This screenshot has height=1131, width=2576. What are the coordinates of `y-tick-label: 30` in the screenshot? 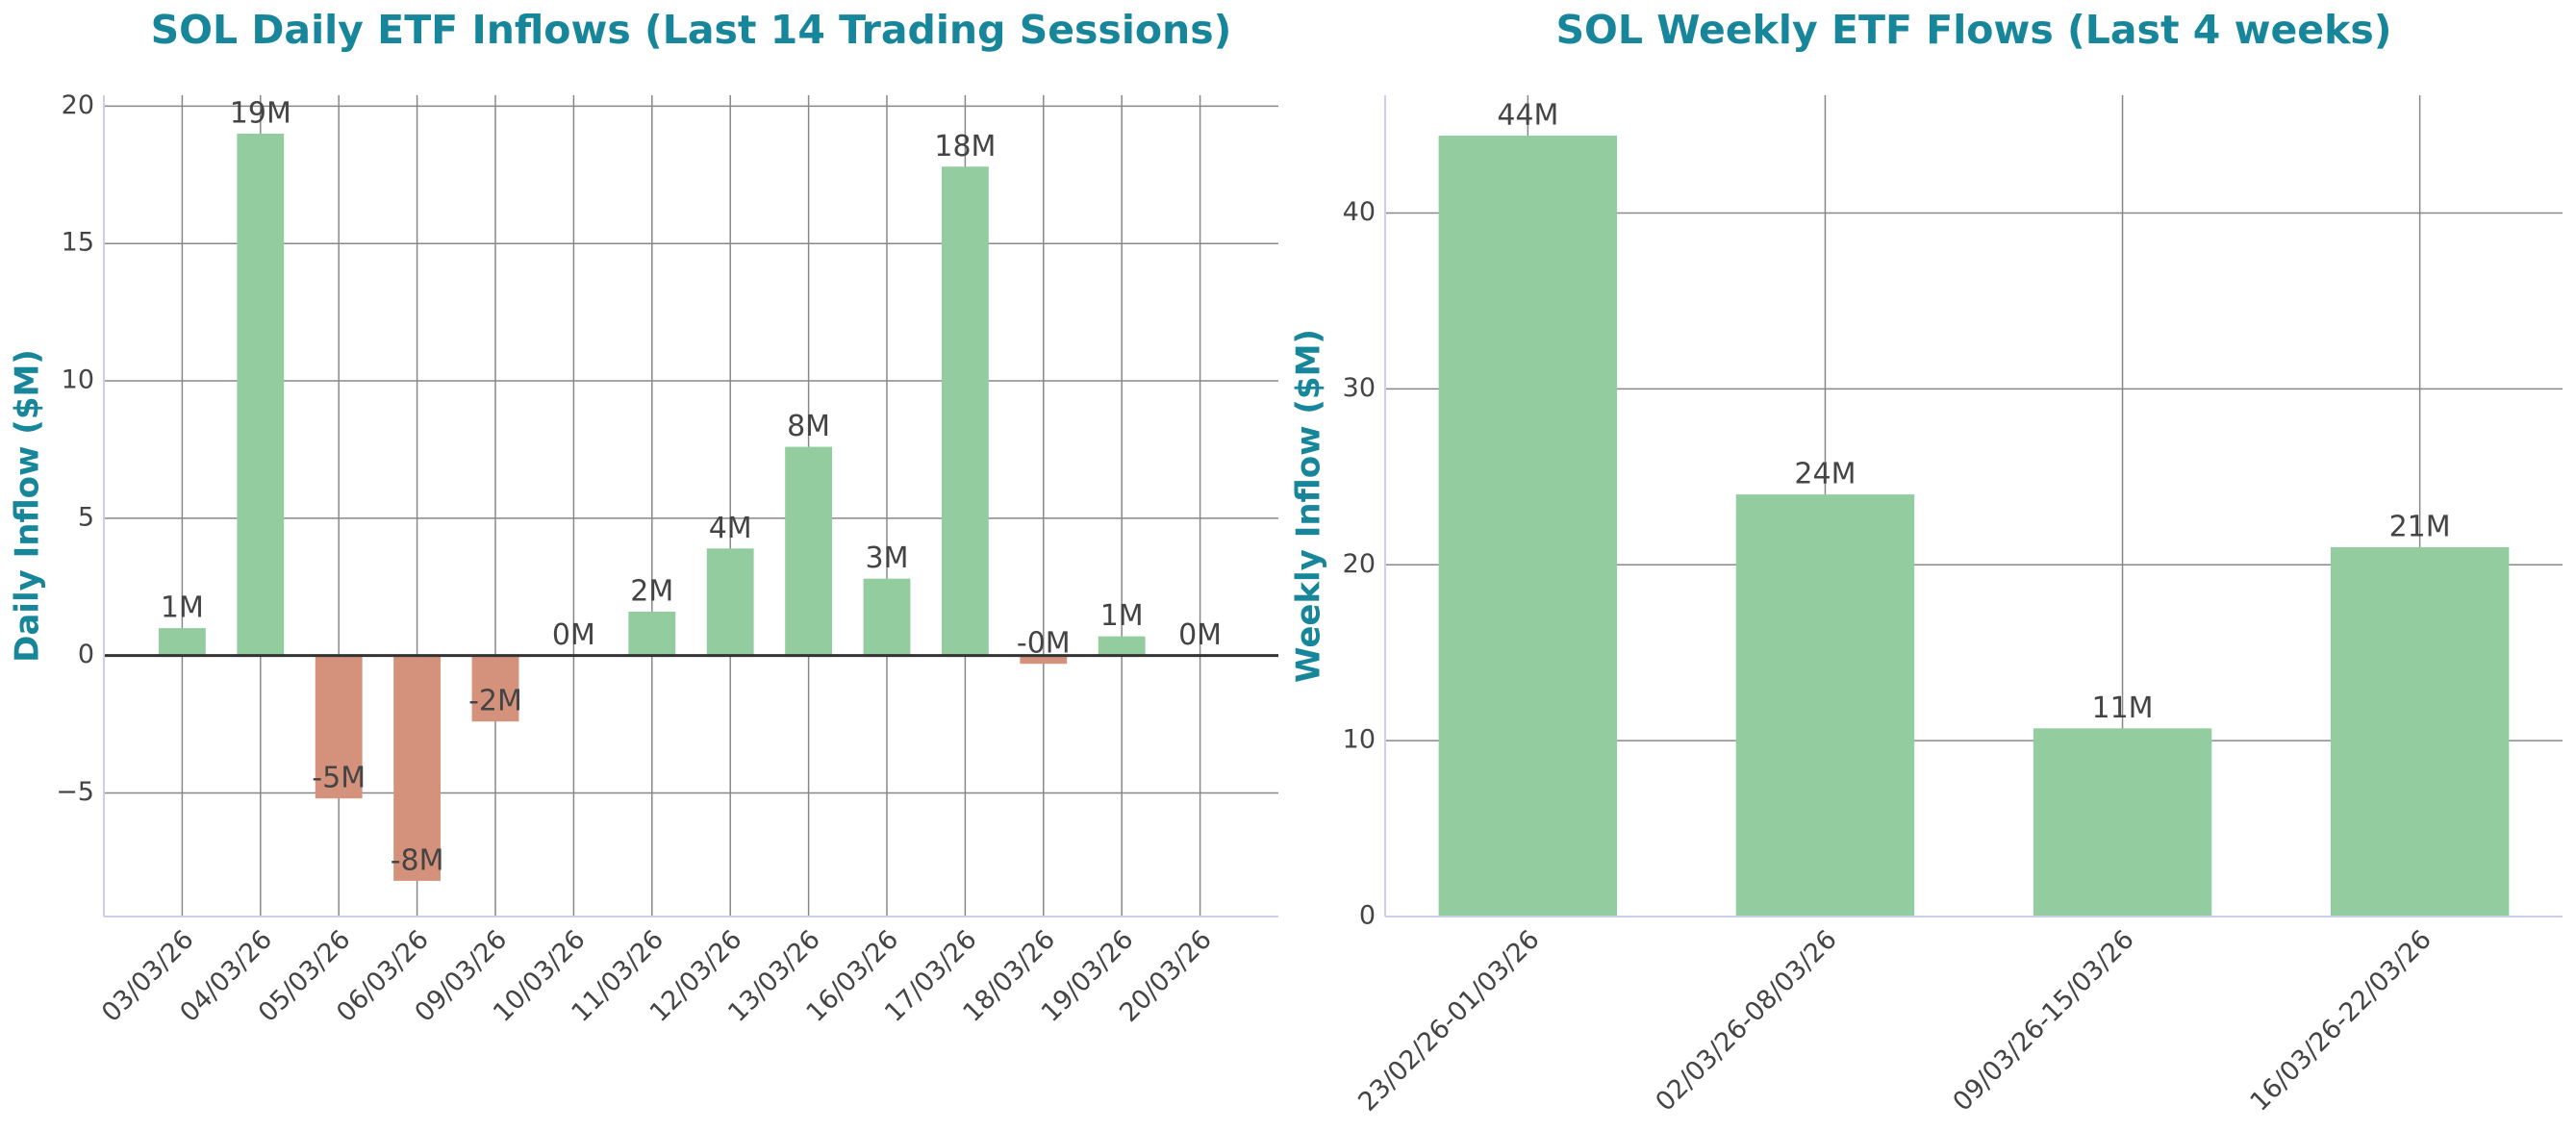 It's located at (1360, 388).